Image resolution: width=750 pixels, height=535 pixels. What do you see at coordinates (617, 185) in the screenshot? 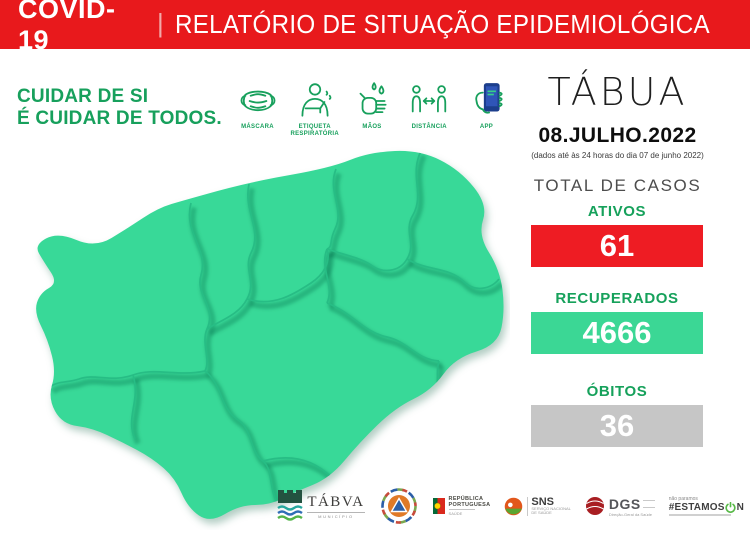
I see `total-cases-heading: TOTAL DE CASOS` at bounding box center [617, 185].